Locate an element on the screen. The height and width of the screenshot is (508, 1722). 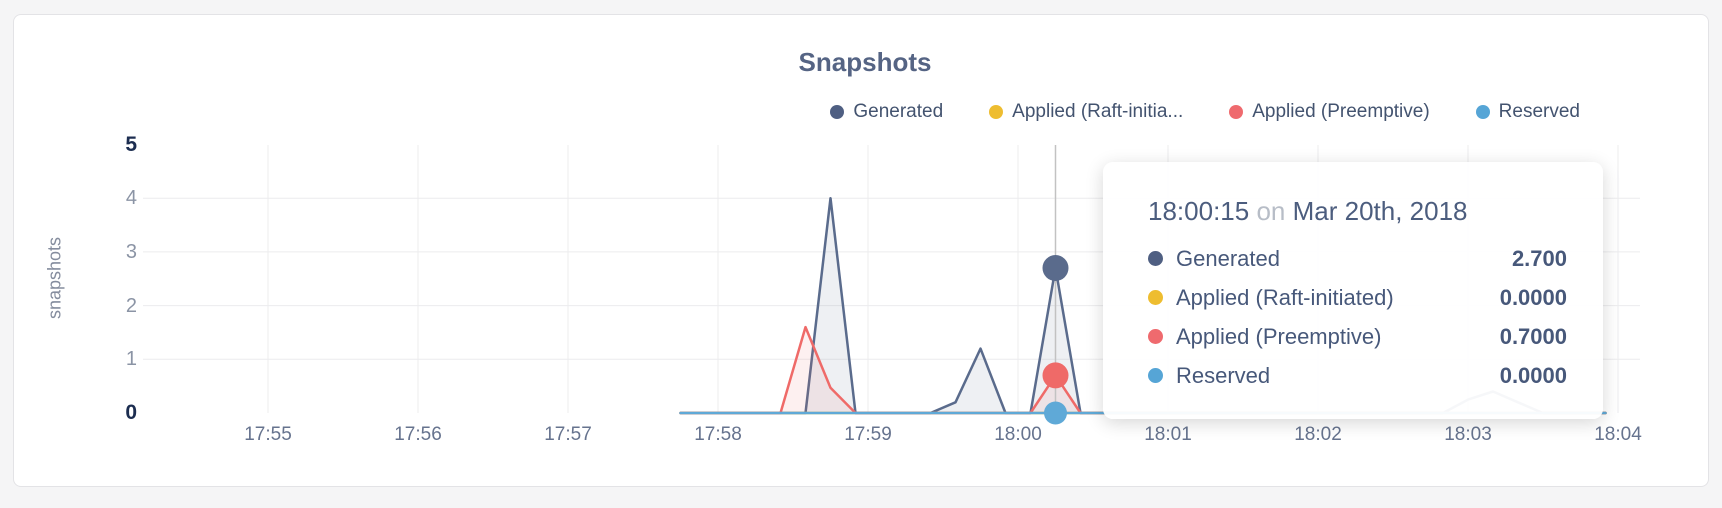
y-tick-1: 1 is located at coordinates (131, 359).